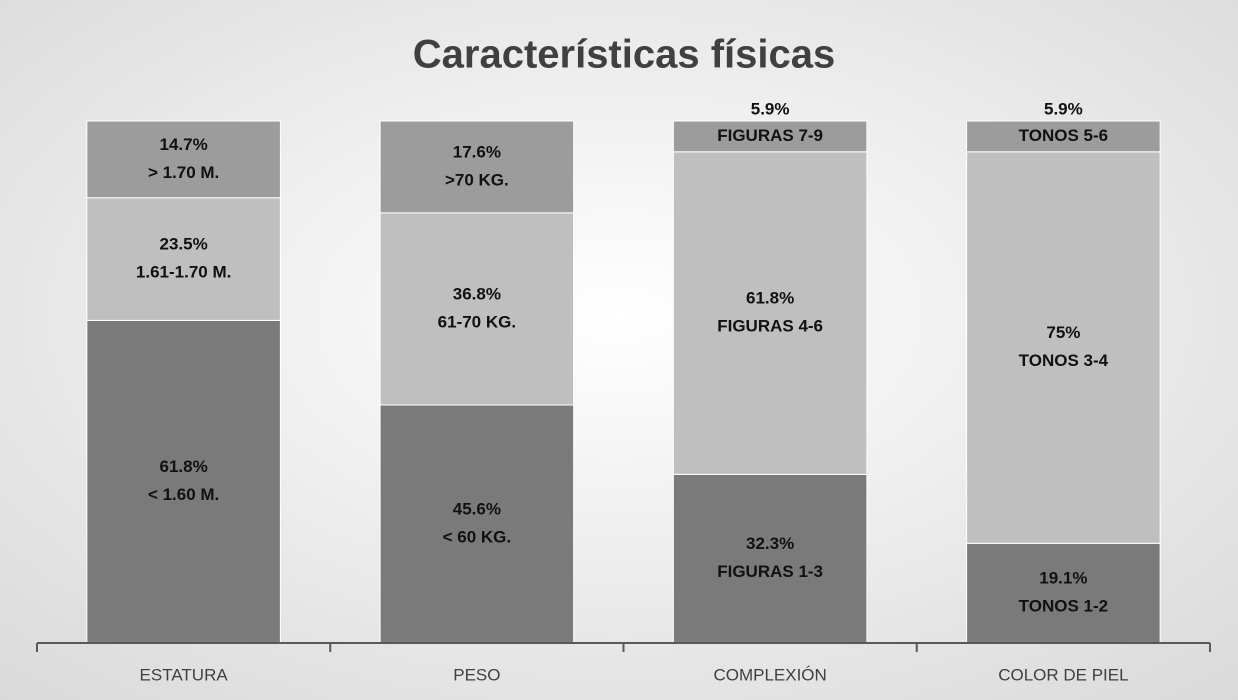 The height and width of the screenshot is (700, 1238). Describe the element at coordinates (477, 508) in the screenshot. I see `data-label: 45.6%` at that location.